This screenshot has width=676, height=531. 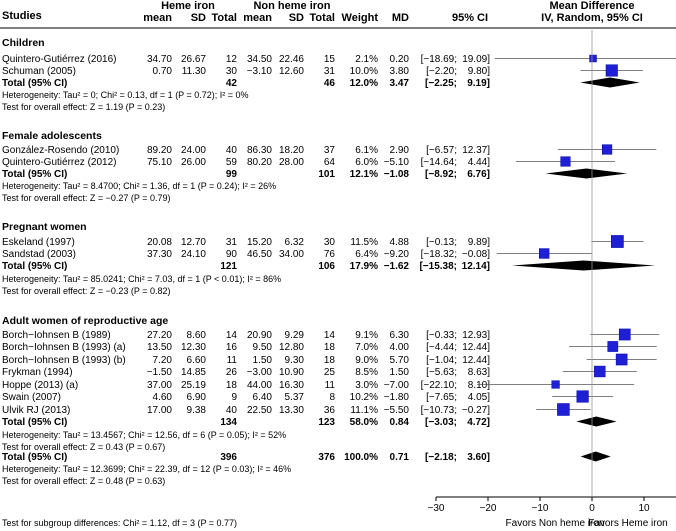 What do you see at coordinates (291, 150) in the screenshot?
I see `cell-sd-nonheme: 18.20` at bounding box center [291, 150].